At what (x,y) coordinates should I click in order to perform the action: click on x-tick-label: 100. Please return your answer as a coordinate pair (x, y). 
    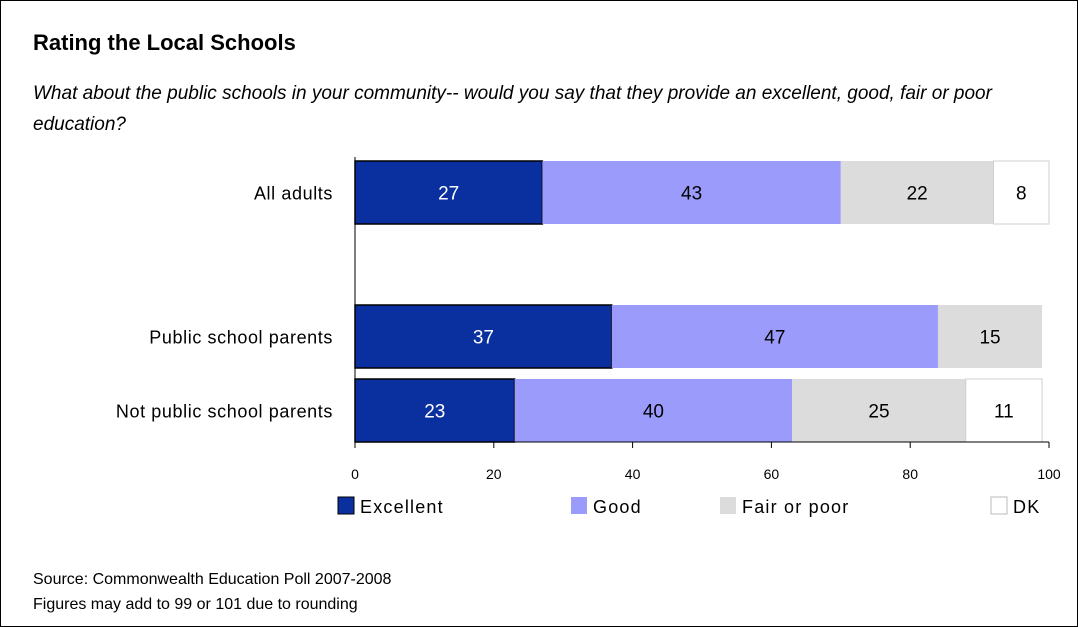
    Looking at the image, I should click on (1049, 474).